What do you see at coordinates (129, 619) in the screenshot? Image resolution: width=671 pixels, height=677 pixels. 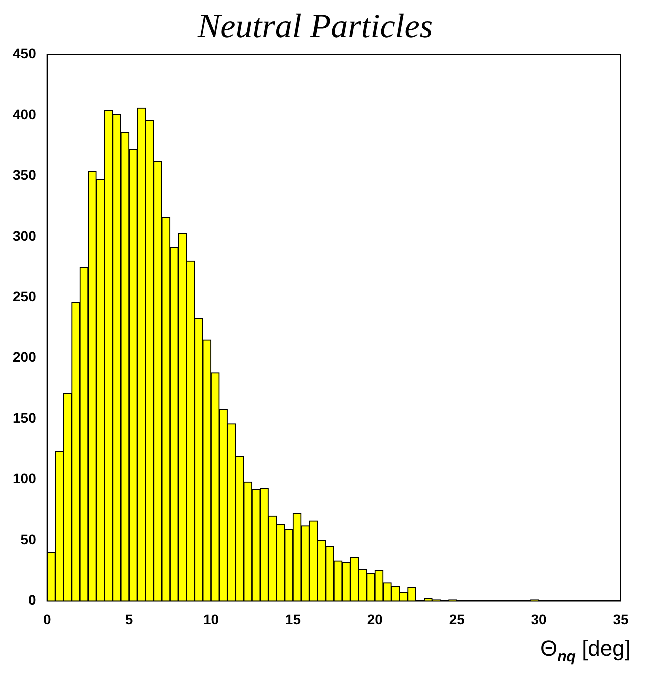 I see `x-tick-label: 5` at bounding box center [129, 619].